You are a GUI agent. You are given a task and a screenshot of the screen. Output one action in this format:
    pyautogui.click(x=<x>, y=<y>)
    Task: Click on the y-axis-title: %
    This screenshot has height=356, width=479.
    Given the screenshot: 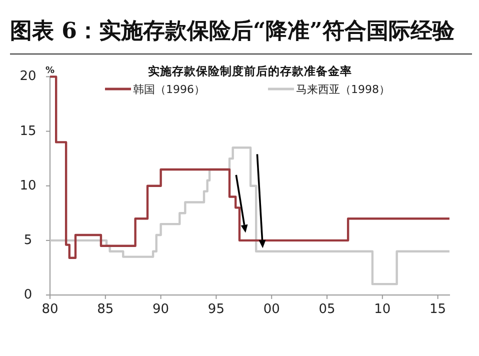 What is the action you would take?
    pyautogui.click(x=50, y=71)
    